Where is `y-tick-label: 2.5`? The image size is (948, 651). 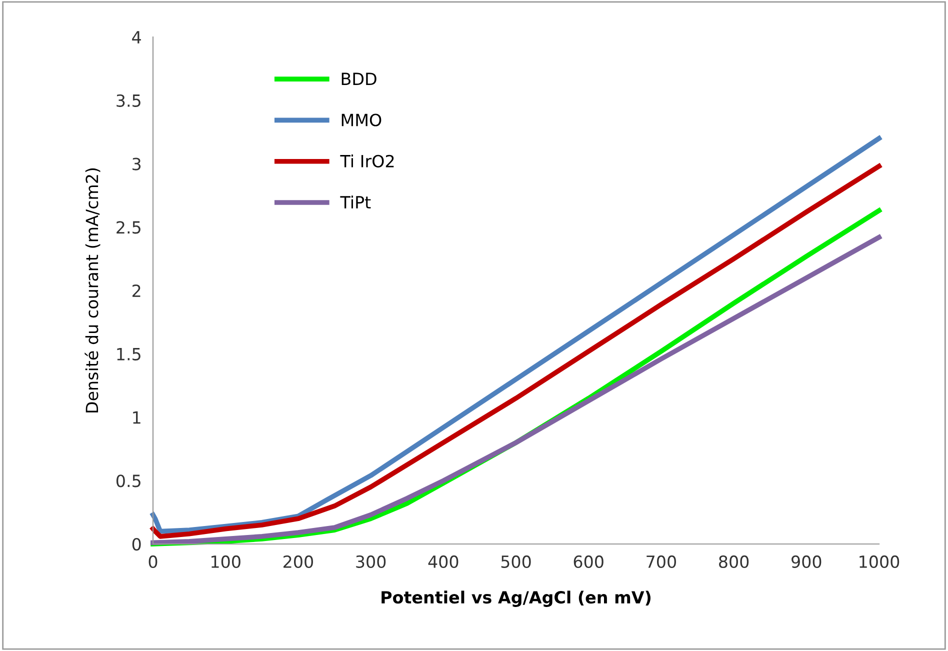
y-tick-label: 2.5 is located at coordinates (128, 227).